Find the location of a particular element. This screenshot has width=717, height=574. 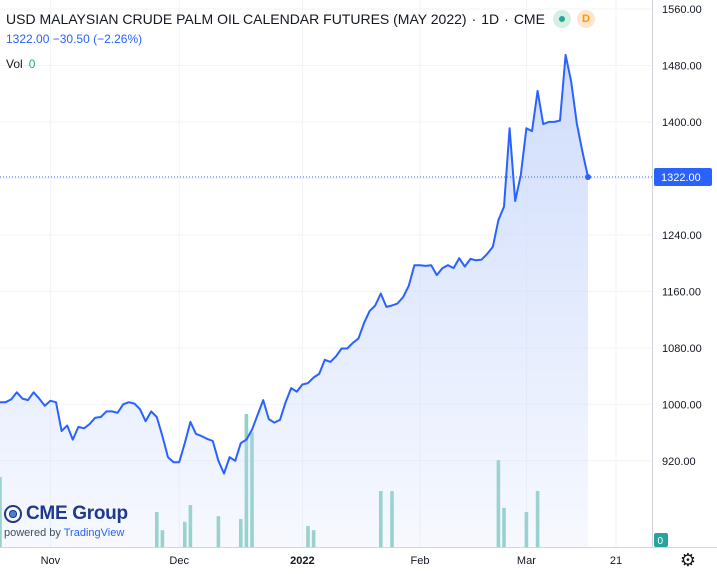

y-tick-label: 1080.00 is located at coordinates (682, 349).